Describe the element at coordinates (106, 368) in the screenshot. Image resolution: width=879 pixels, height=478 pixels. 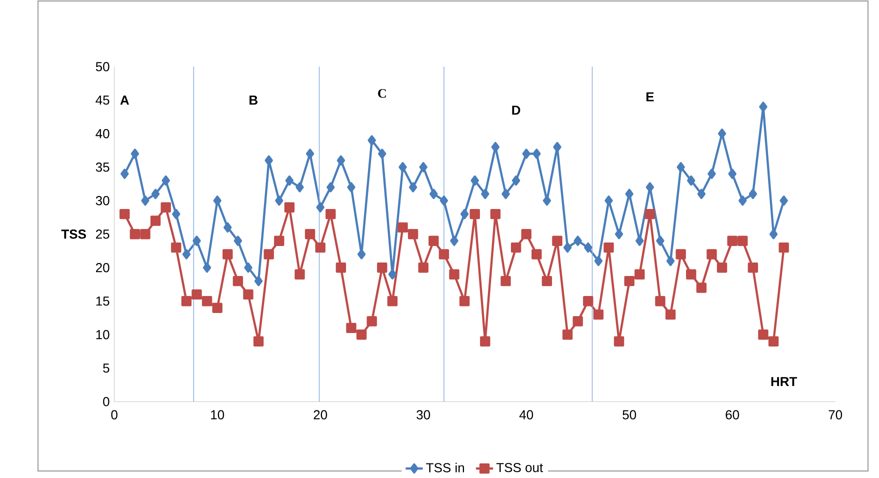
I see `y-tick-label: 5` at that location.